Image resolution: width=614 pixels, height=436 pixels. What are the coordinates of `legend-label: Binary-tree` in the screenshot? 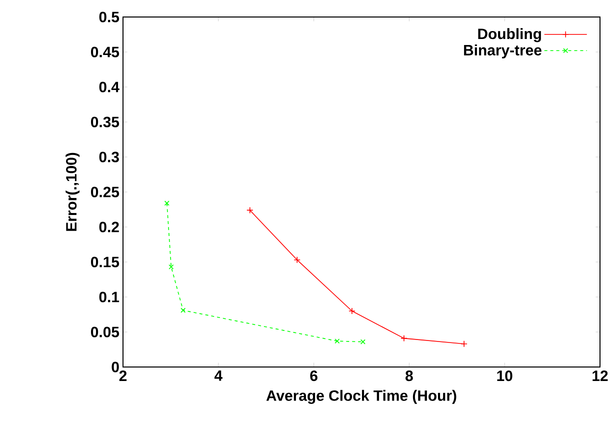 It's located at (503, 51).